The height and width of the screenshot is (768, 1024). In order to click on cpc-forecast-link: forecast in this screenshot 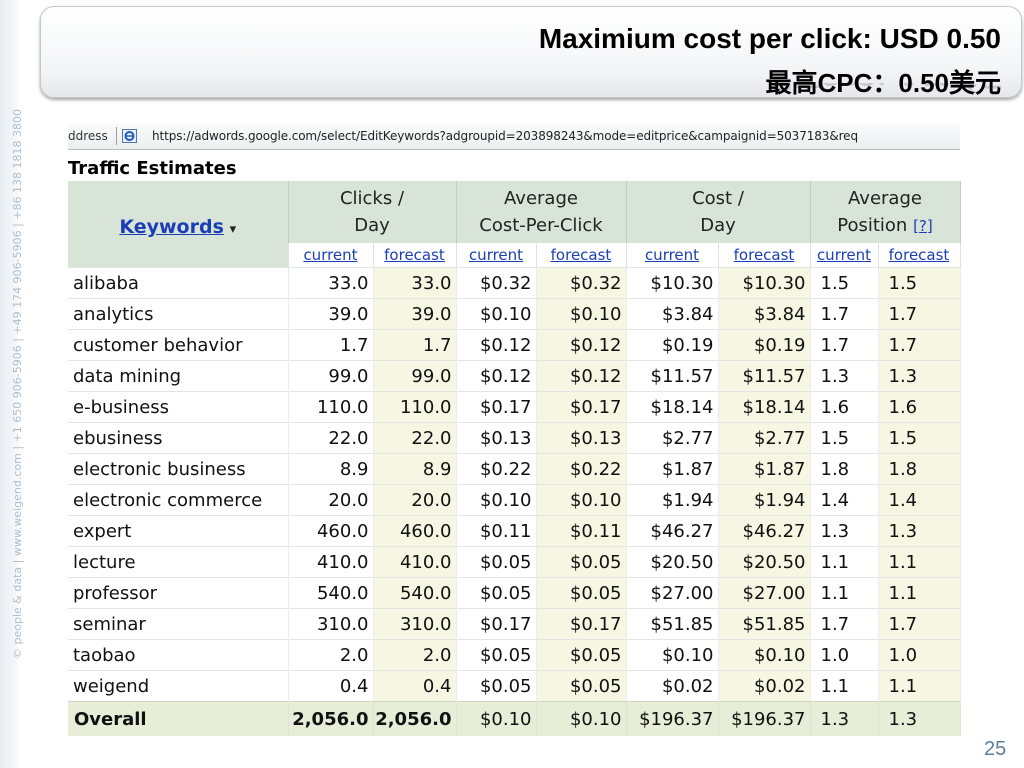, I will do `click(581, 255)`.